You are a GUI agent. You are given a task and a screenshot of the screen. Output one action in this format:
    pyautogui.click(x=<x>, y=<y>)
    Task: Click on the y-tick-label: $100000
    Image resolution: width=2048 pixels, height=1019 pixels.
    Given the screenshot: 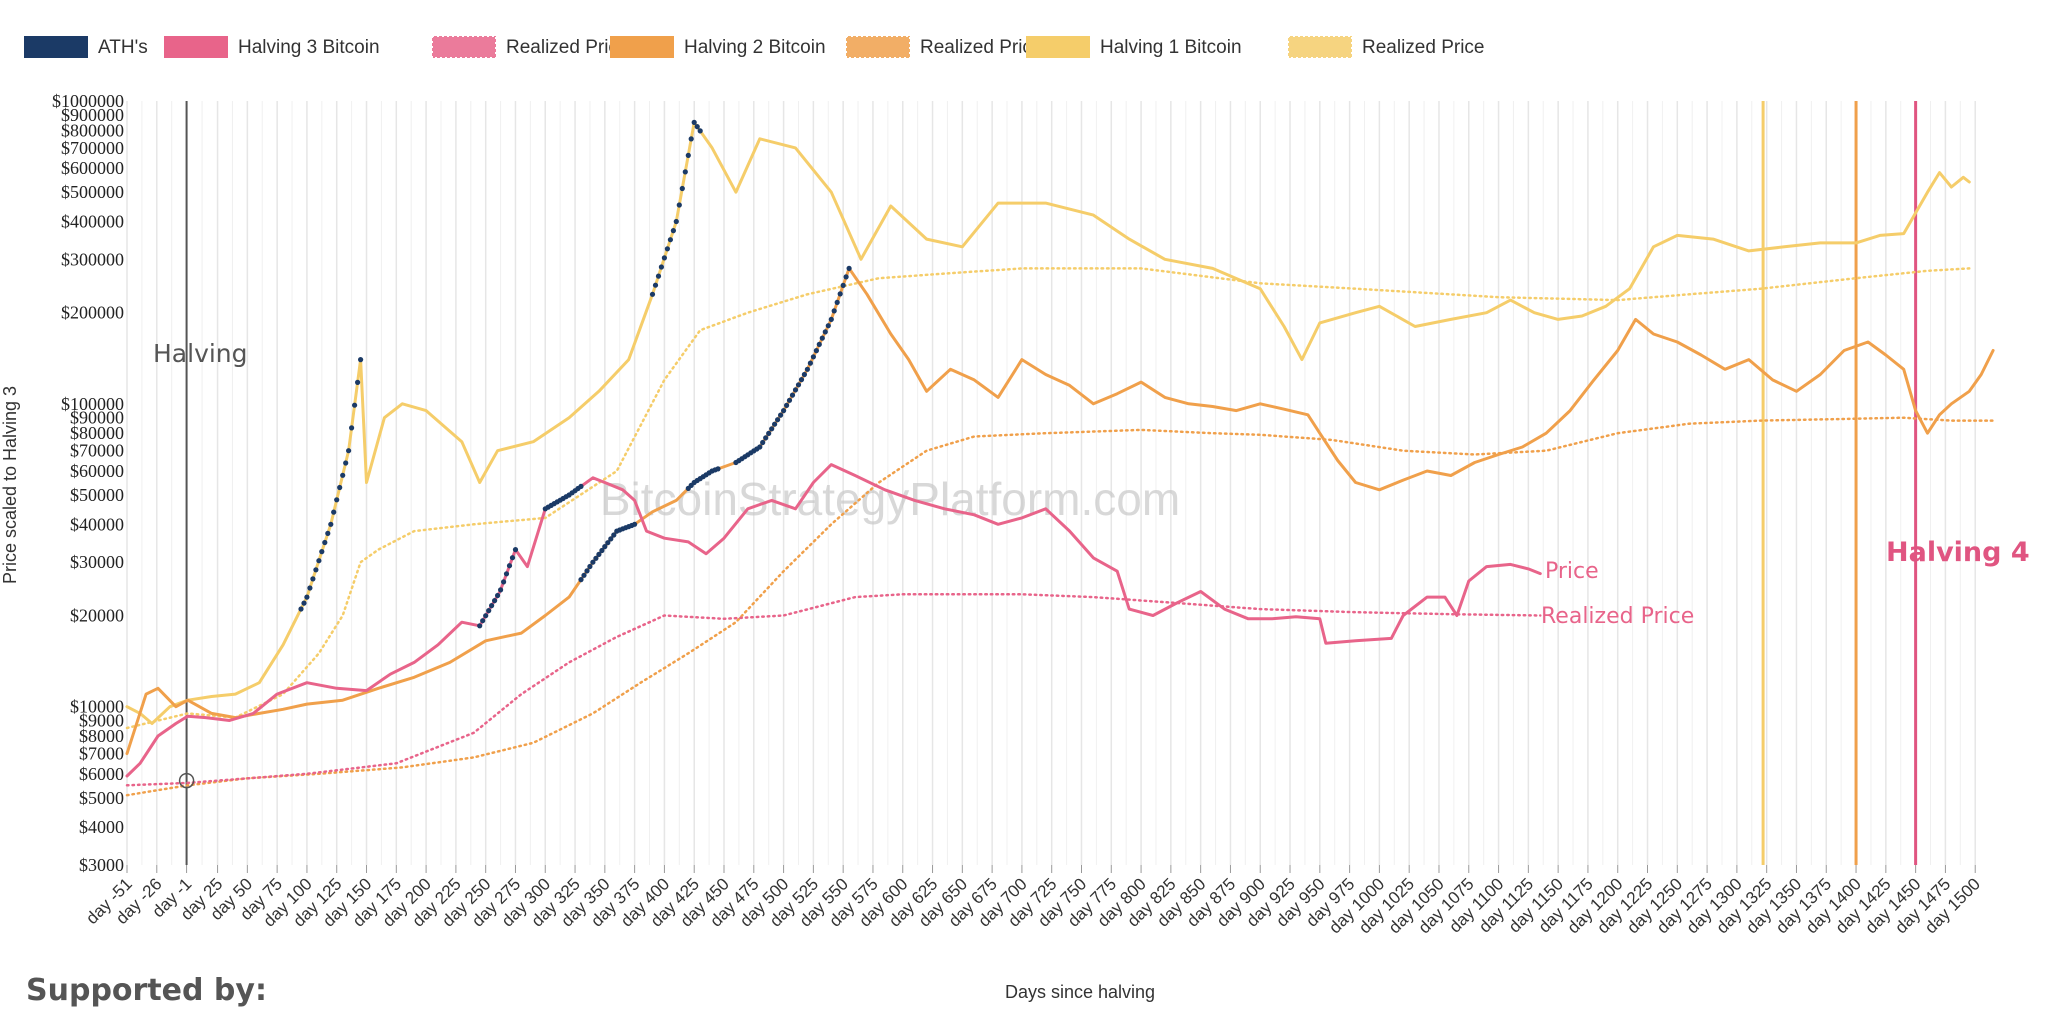 What is the action you would take?
    pyautogui.click(x=92, y=404)
    